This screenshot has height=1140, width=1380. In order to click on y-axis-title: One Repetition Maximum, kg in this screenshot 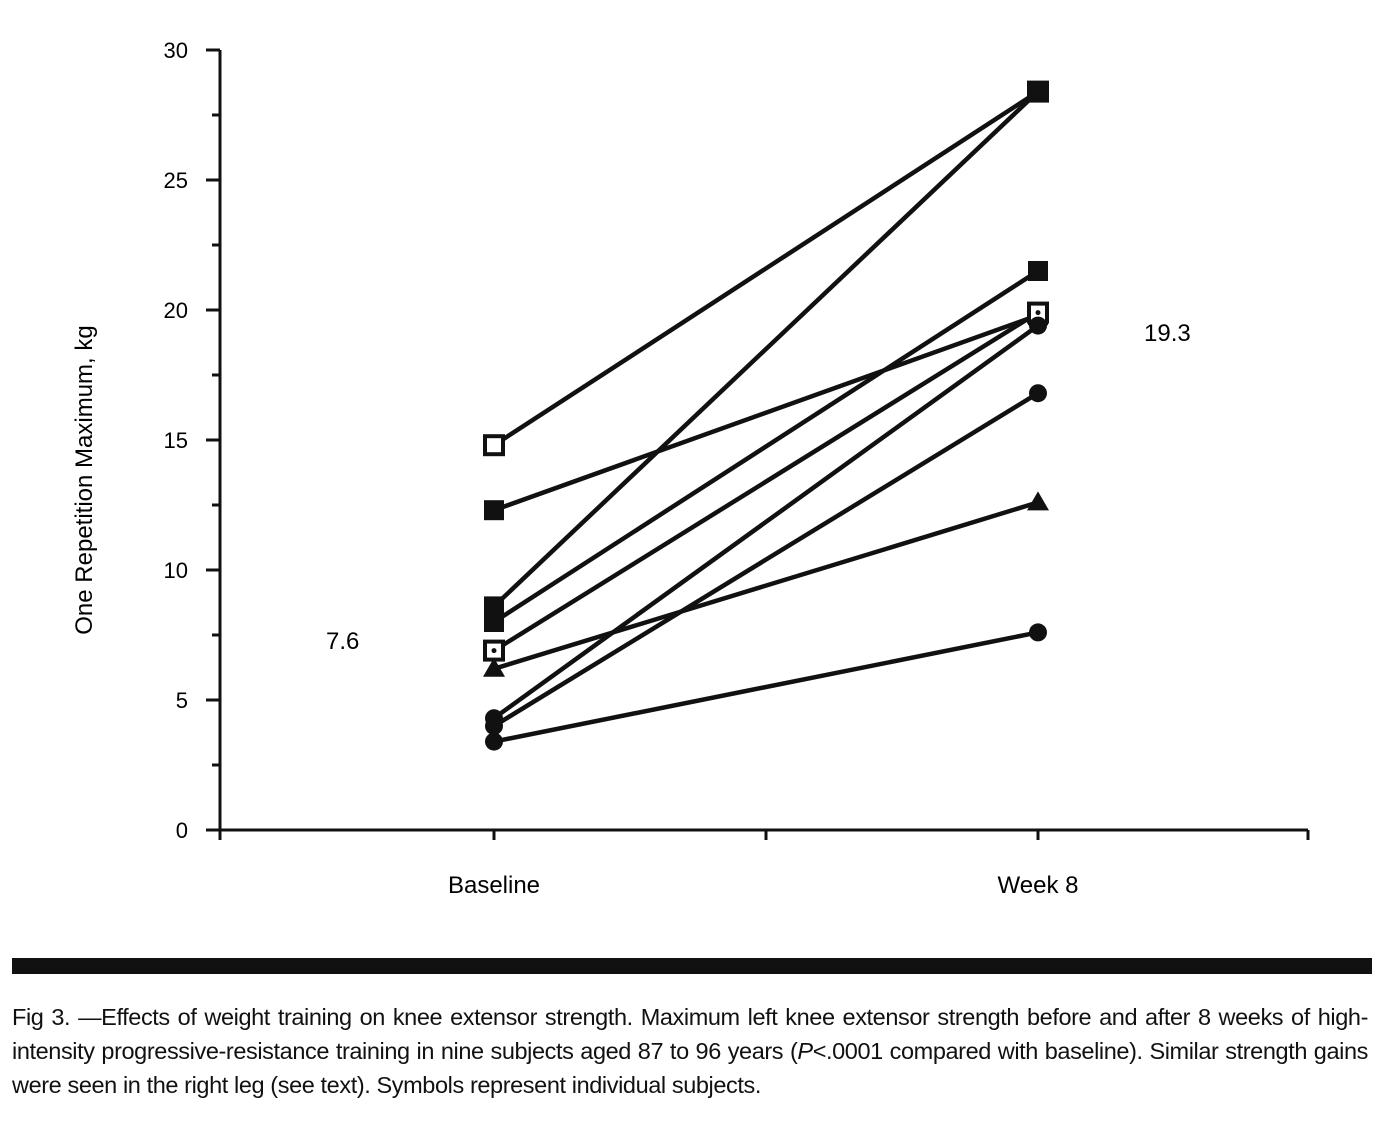, I will do `click(84, 479)`.